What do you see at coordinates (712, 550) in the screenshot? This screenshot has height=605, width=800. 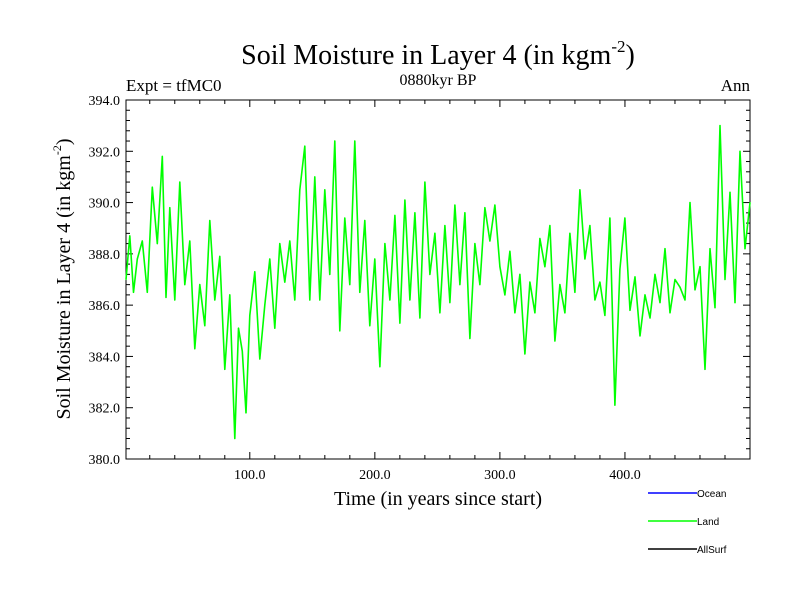 I see `legend-label-allsurf: AllSurf` at bounding box center [712, 550].